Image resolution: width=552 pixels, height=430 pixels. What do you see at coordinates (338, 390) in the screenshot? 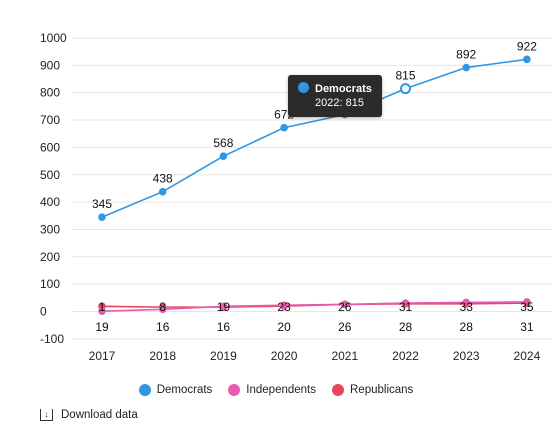
I see `legend-dot-republicans` at bounding box center [338, 390].